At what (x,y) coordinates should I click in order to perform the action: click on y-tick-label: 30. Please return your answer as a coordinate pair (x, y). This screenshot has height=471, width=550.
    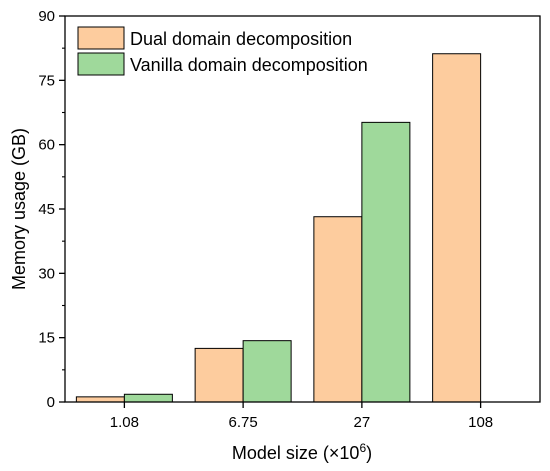
    Looking at the image, I should click on (46, 273).